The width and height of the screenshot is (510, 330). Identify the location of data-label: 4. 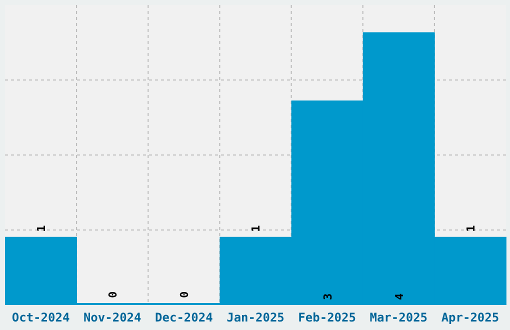
(399, 296).